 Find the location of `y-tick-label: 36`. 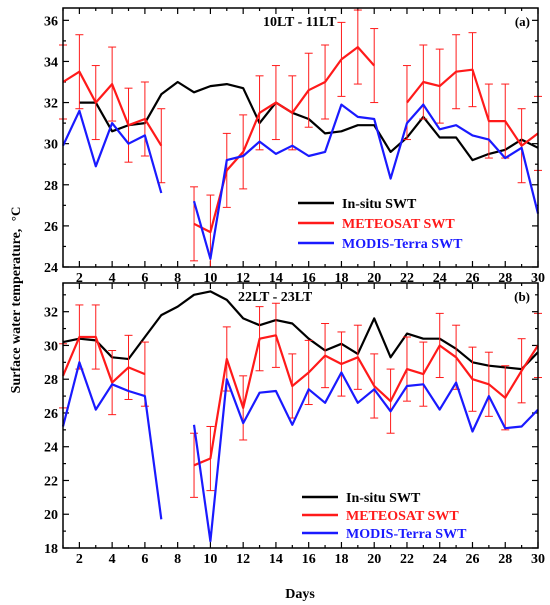

y-tick-label: 36 is located at coordinates (51, 21).